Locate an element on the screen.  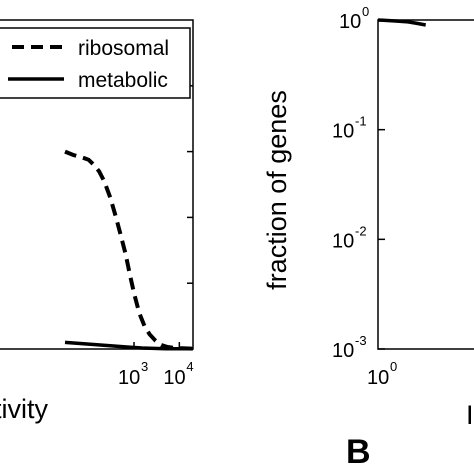
right-y-tick-label: 10 -2 is located at coordinates (349, 237).